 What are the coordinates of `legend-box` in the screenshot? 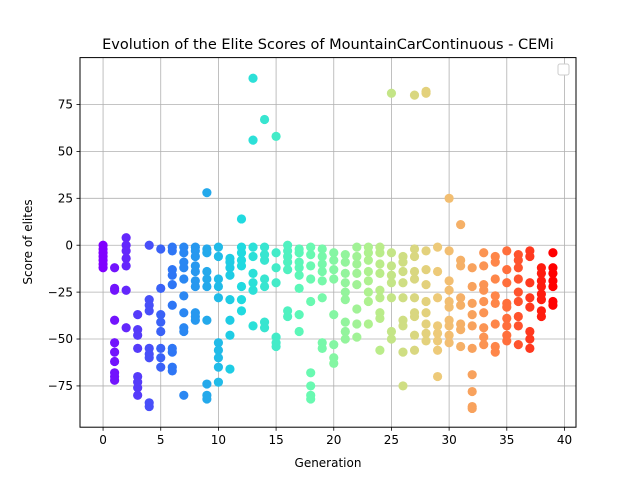 It's located at (563, 69).